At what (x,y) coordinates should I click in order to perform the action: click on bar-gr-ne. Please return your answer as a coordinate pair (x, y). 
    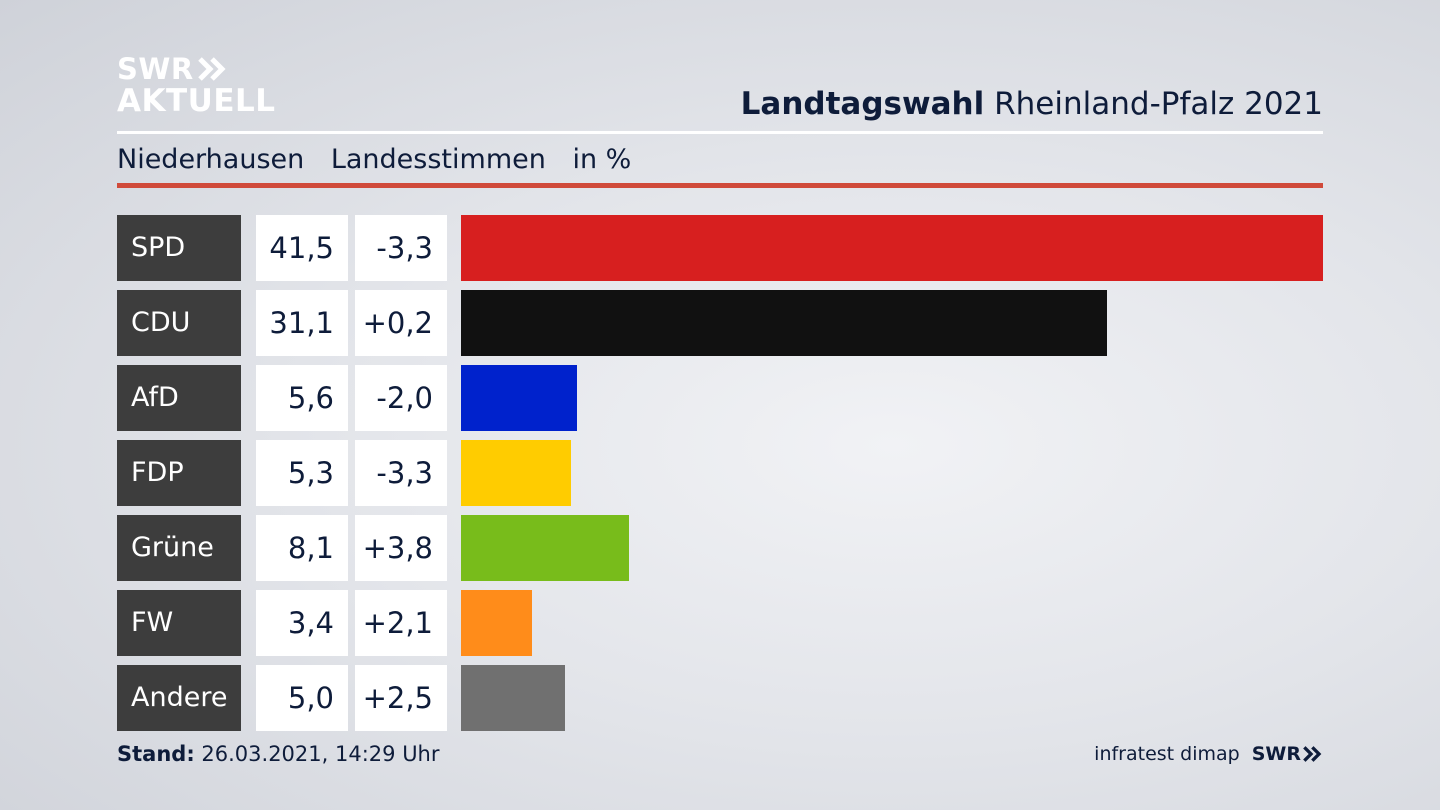
    Looking at the image, I should click on (545, 548).